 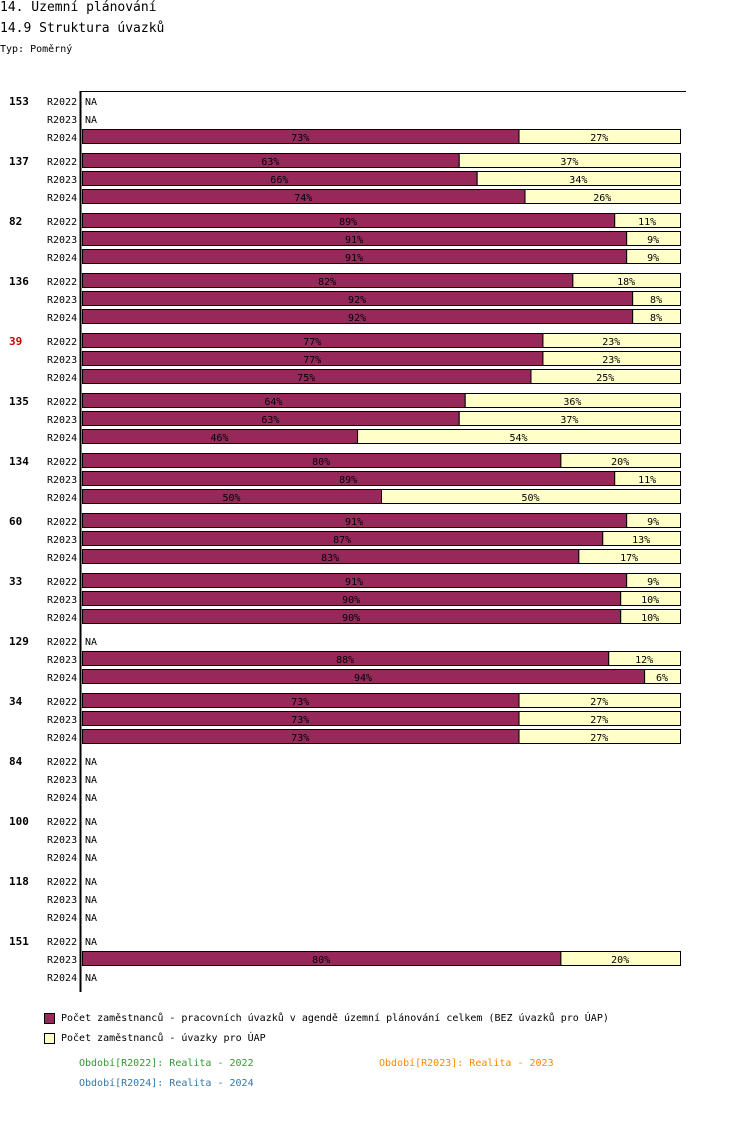 What do you see at coordinates (569, 162) in the screenshot?
I see `bar-value-label-uap: 37%` at bounding box center [569, 162].